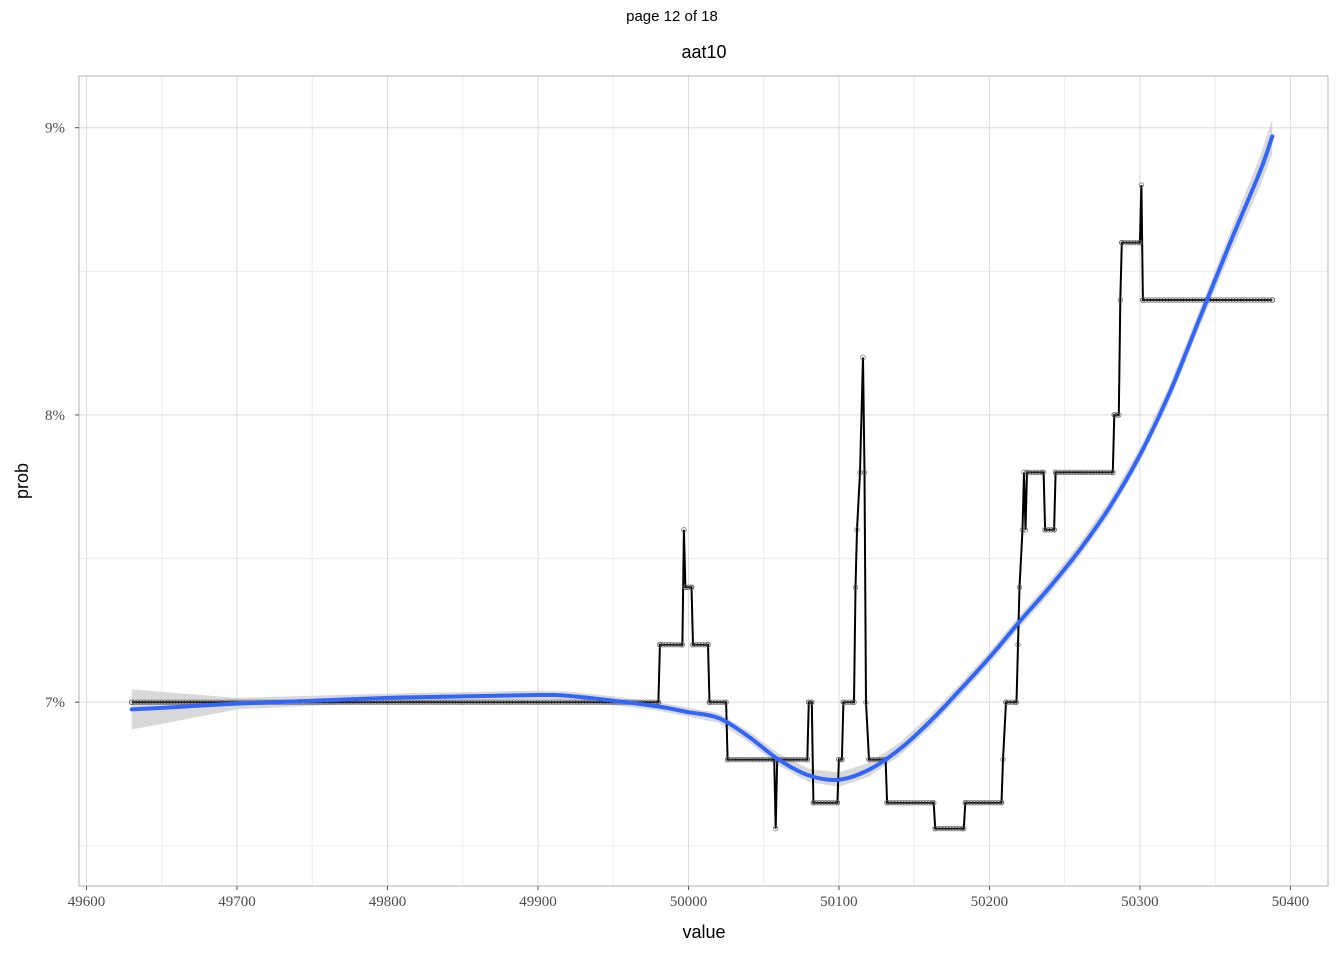 The image size is (1344, 960). I want to click on x-tick-label: 50000, so click(689, 902).